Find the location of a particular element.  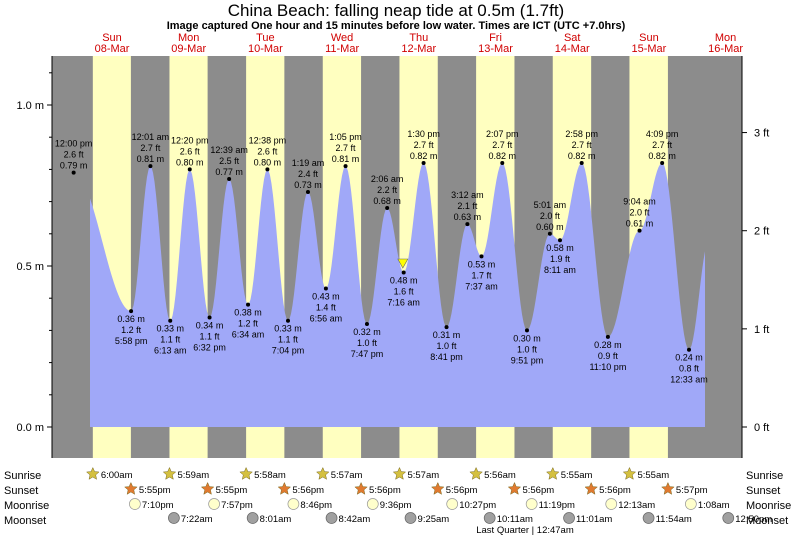

extreme-time: 5:58 pm is located at coordinates (131, 341).